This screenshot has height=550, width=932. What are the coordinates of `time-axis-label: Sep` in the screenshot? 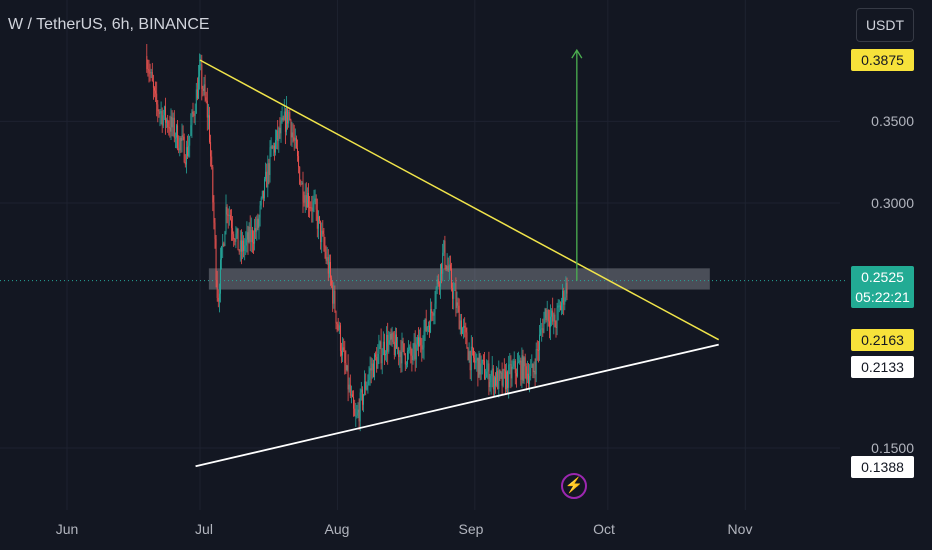 It's located at (471, 529).